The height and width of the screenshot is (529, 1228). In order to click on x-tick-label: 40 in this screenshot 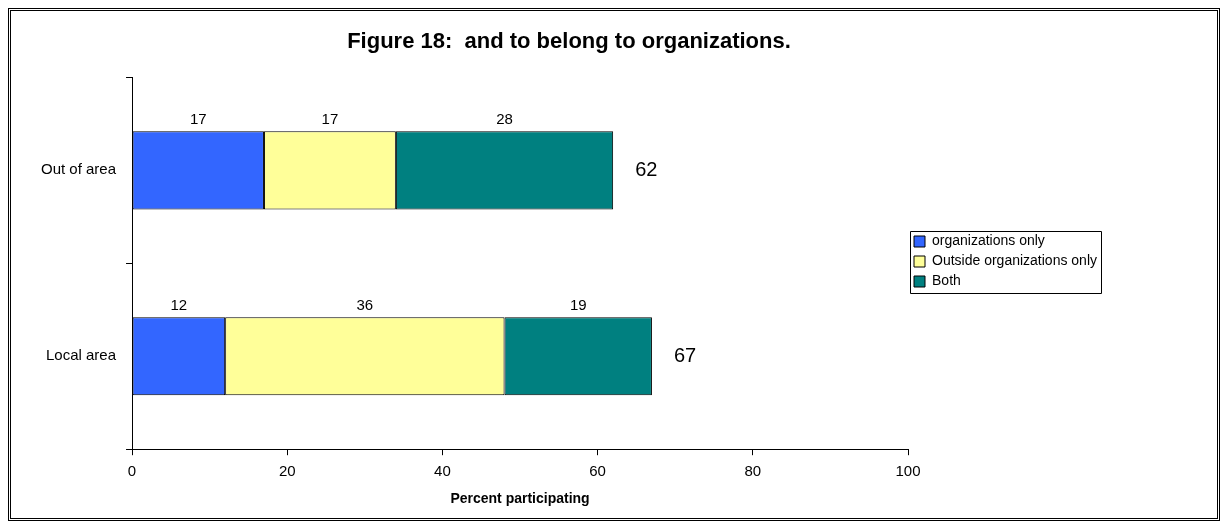, I will do `click(442, 471)`.